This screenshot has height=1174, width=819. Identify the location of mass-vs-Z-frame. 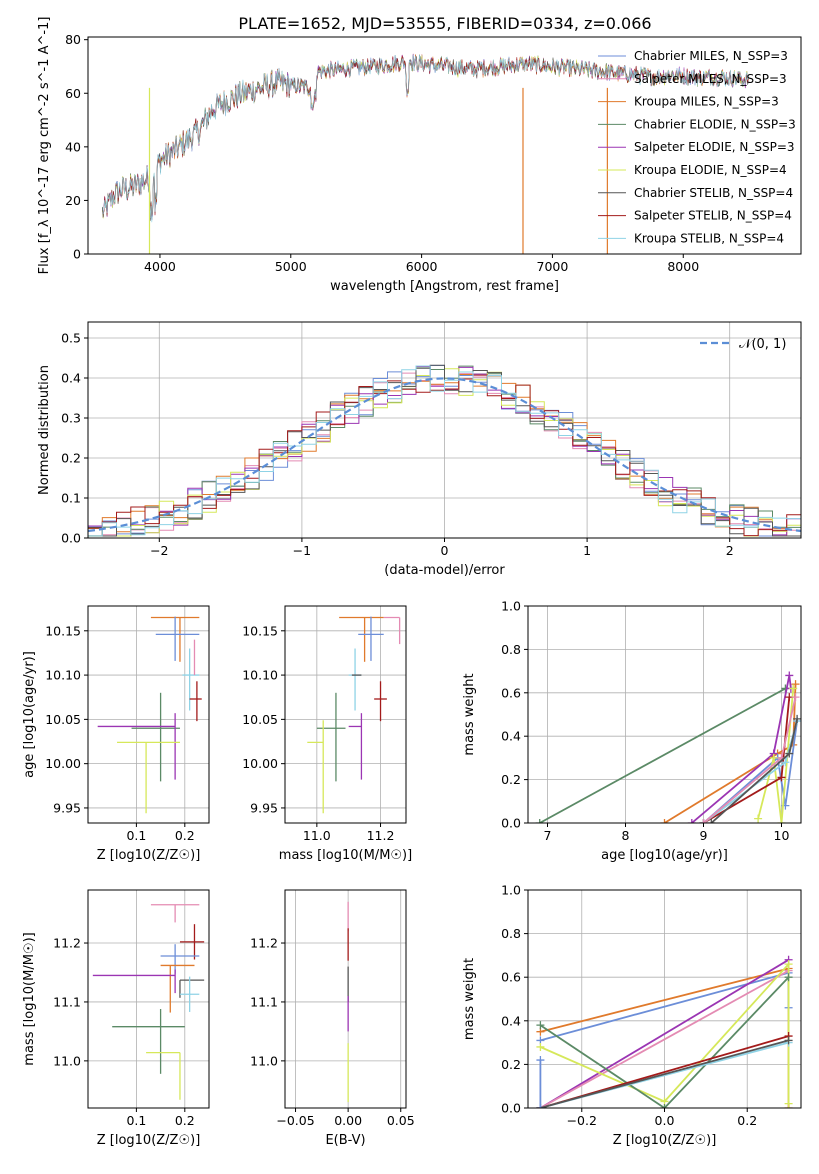
(148, 999).